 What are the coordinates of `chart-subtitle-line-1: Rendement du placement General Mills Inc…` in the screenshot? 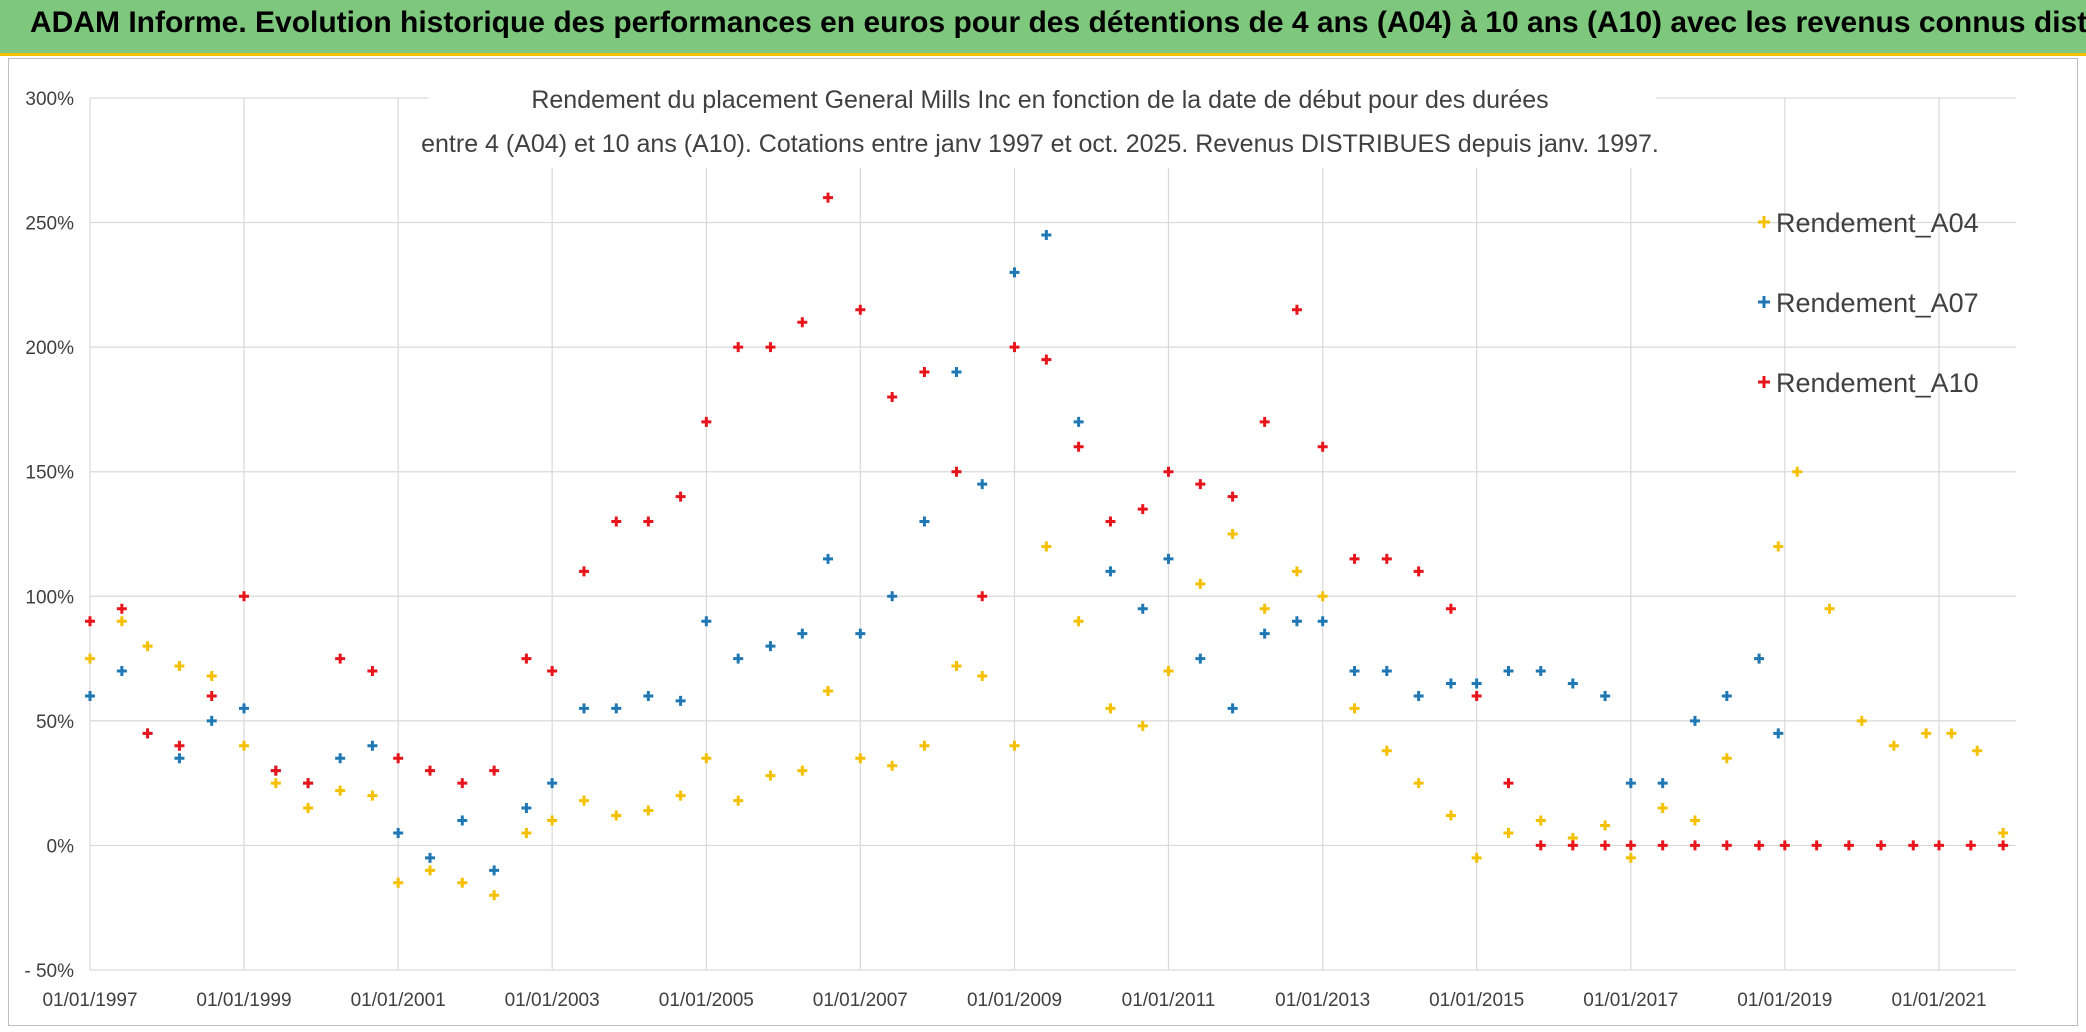 It's located at (1039, 100).